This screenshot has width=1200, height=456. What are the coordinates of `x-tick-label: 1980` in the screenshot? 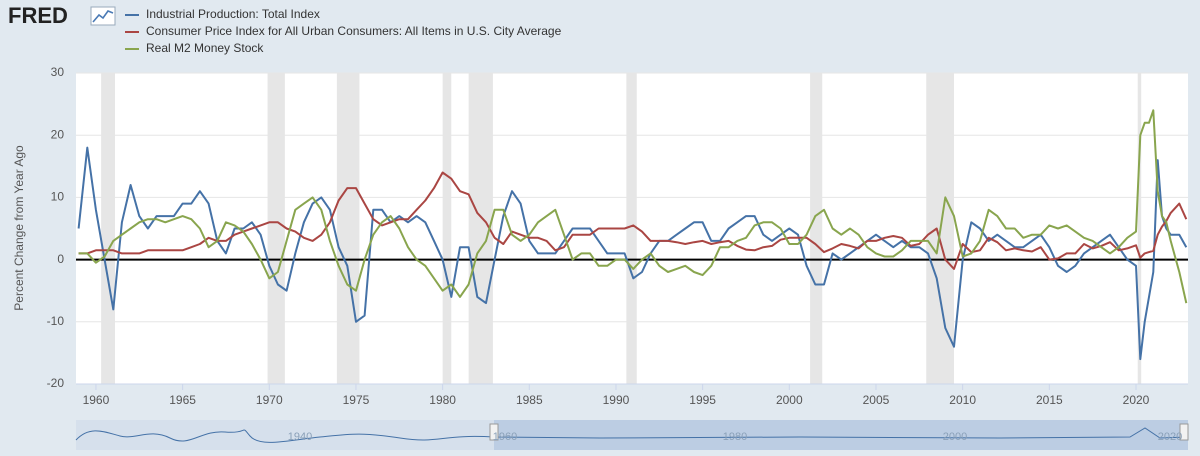 It's located at (442, 400).